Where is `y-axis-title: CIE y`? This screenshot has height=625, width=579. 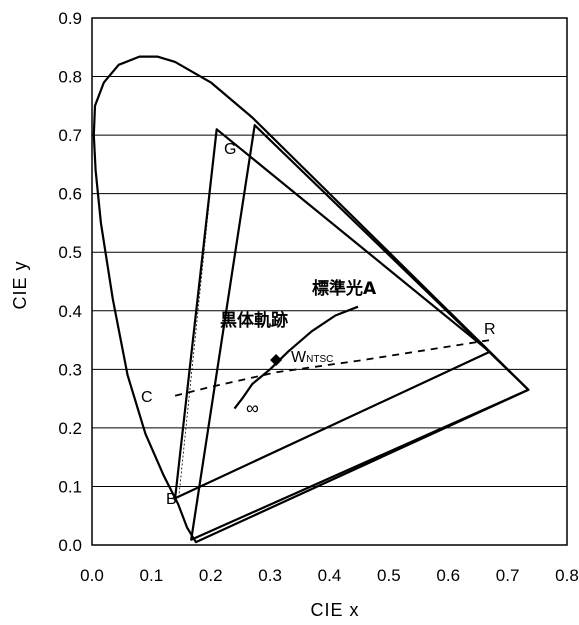 y-axis-title: CIE y is located at coordinates (20, 284).